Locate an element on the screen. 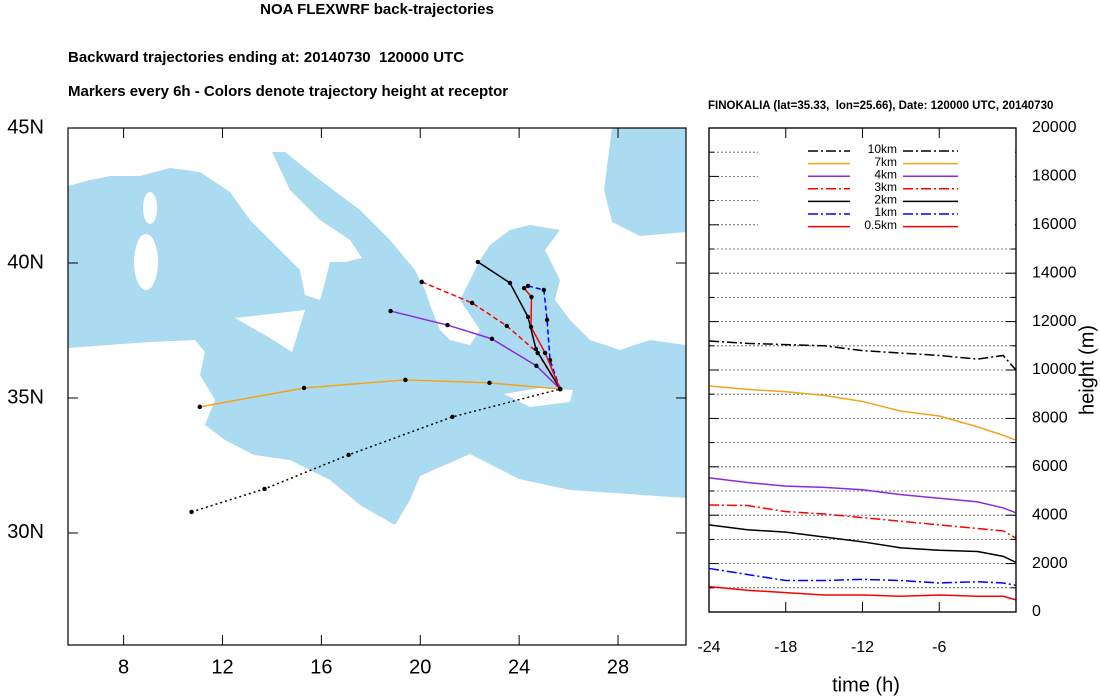 This screenshot has height=700, width=1100. y-tick-label: 40N is located at coordinates (25, 262).